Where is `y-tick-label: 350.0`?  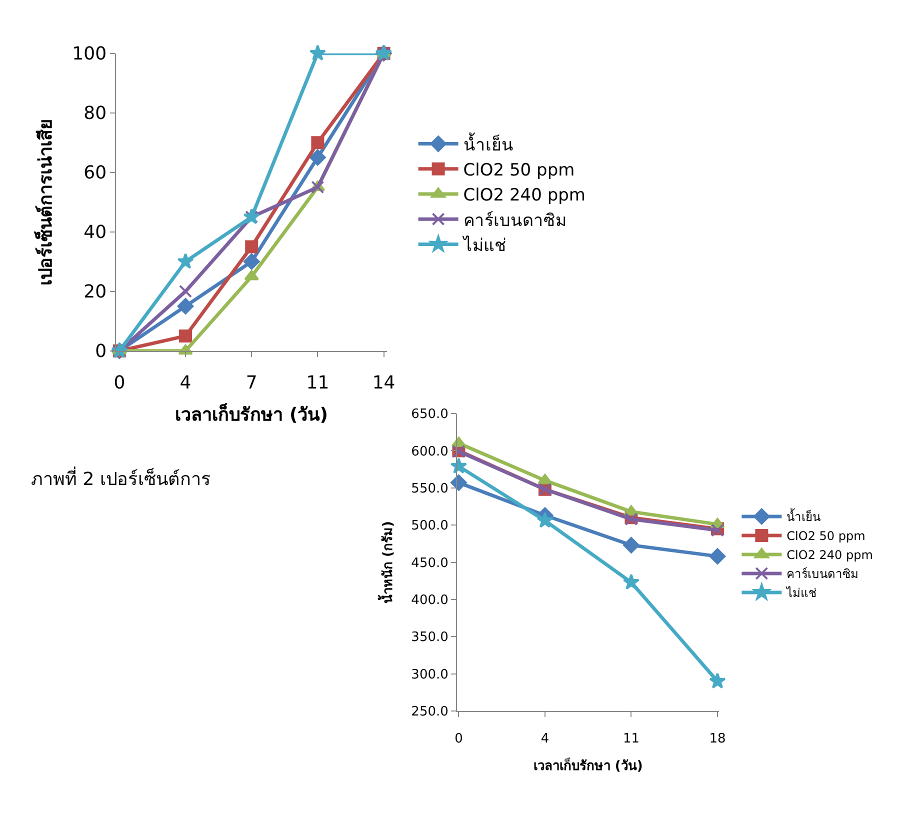 y-tick-label: 350.0 is located at coordinates (429, 638).